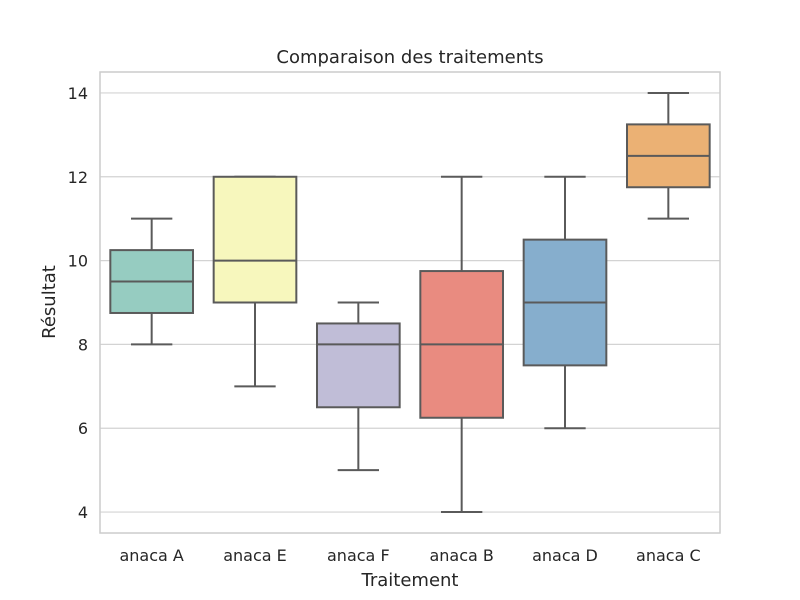  What do you see at coordinates (49, 302) in the screenshot?
I see `y-axis-label: Résultat` at bounding box center [49, 302].